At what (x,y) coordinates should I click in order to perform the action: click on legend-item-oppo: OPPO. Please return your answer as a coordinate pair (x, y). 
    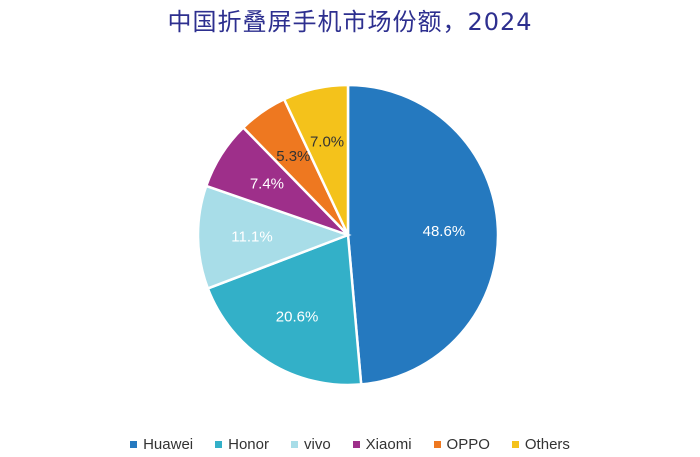
    Looking at the image, I should click on (461, 444).